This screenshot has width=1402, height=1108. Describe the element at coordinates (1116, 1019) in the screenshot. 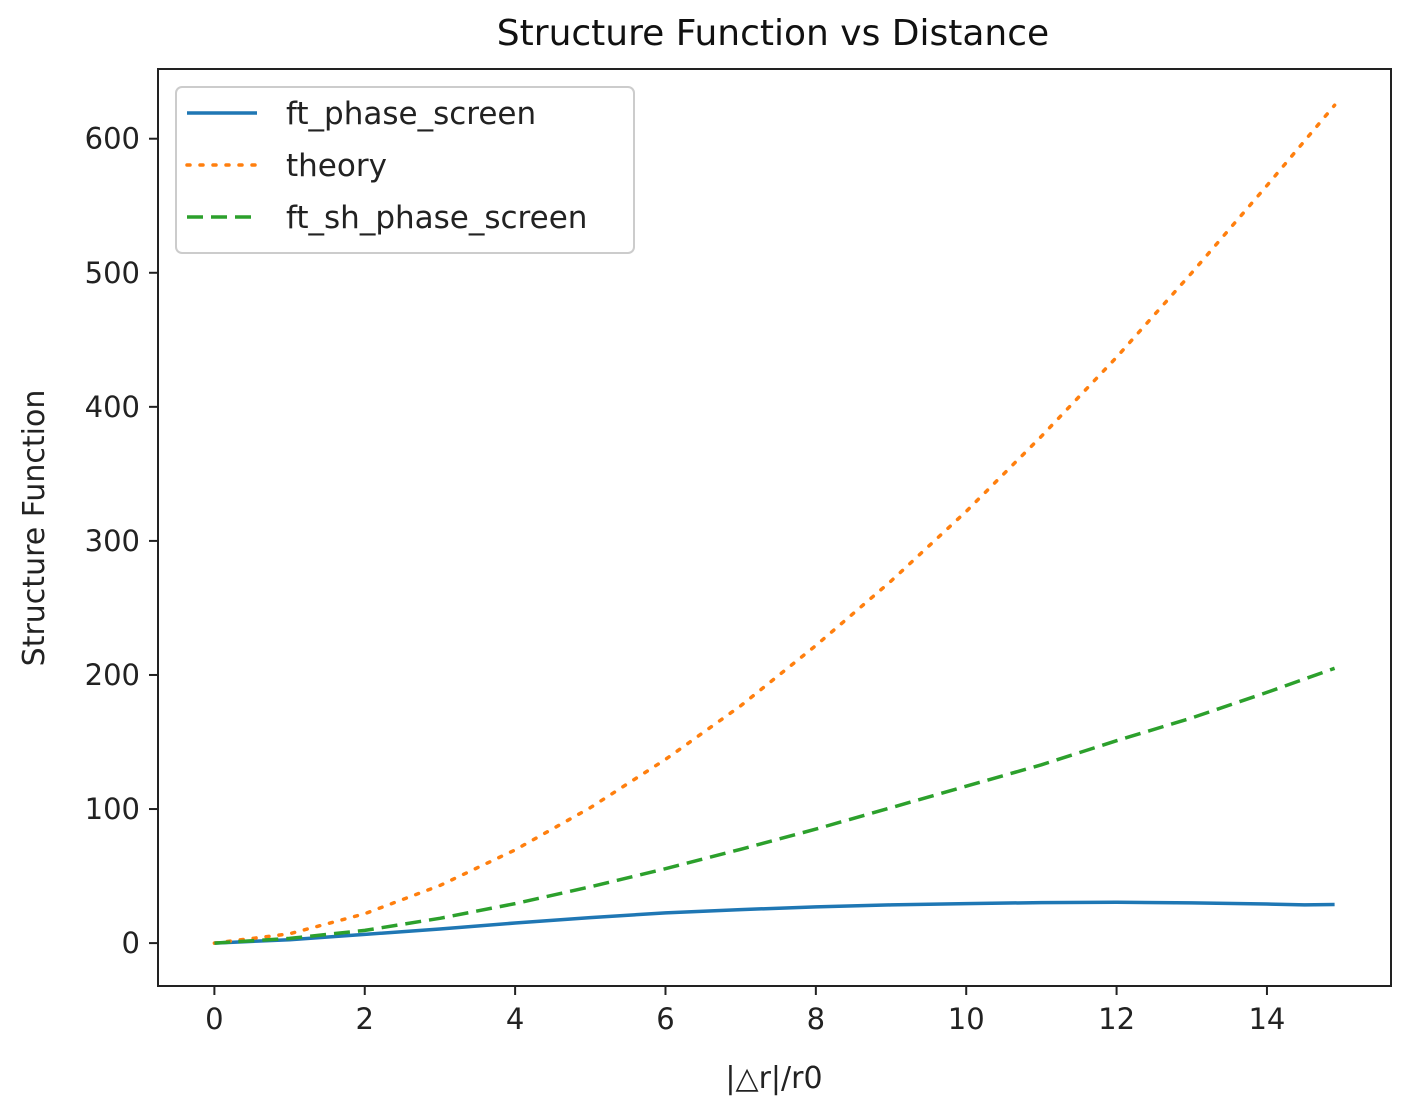

I see `x-tick-label: 12` at that location.